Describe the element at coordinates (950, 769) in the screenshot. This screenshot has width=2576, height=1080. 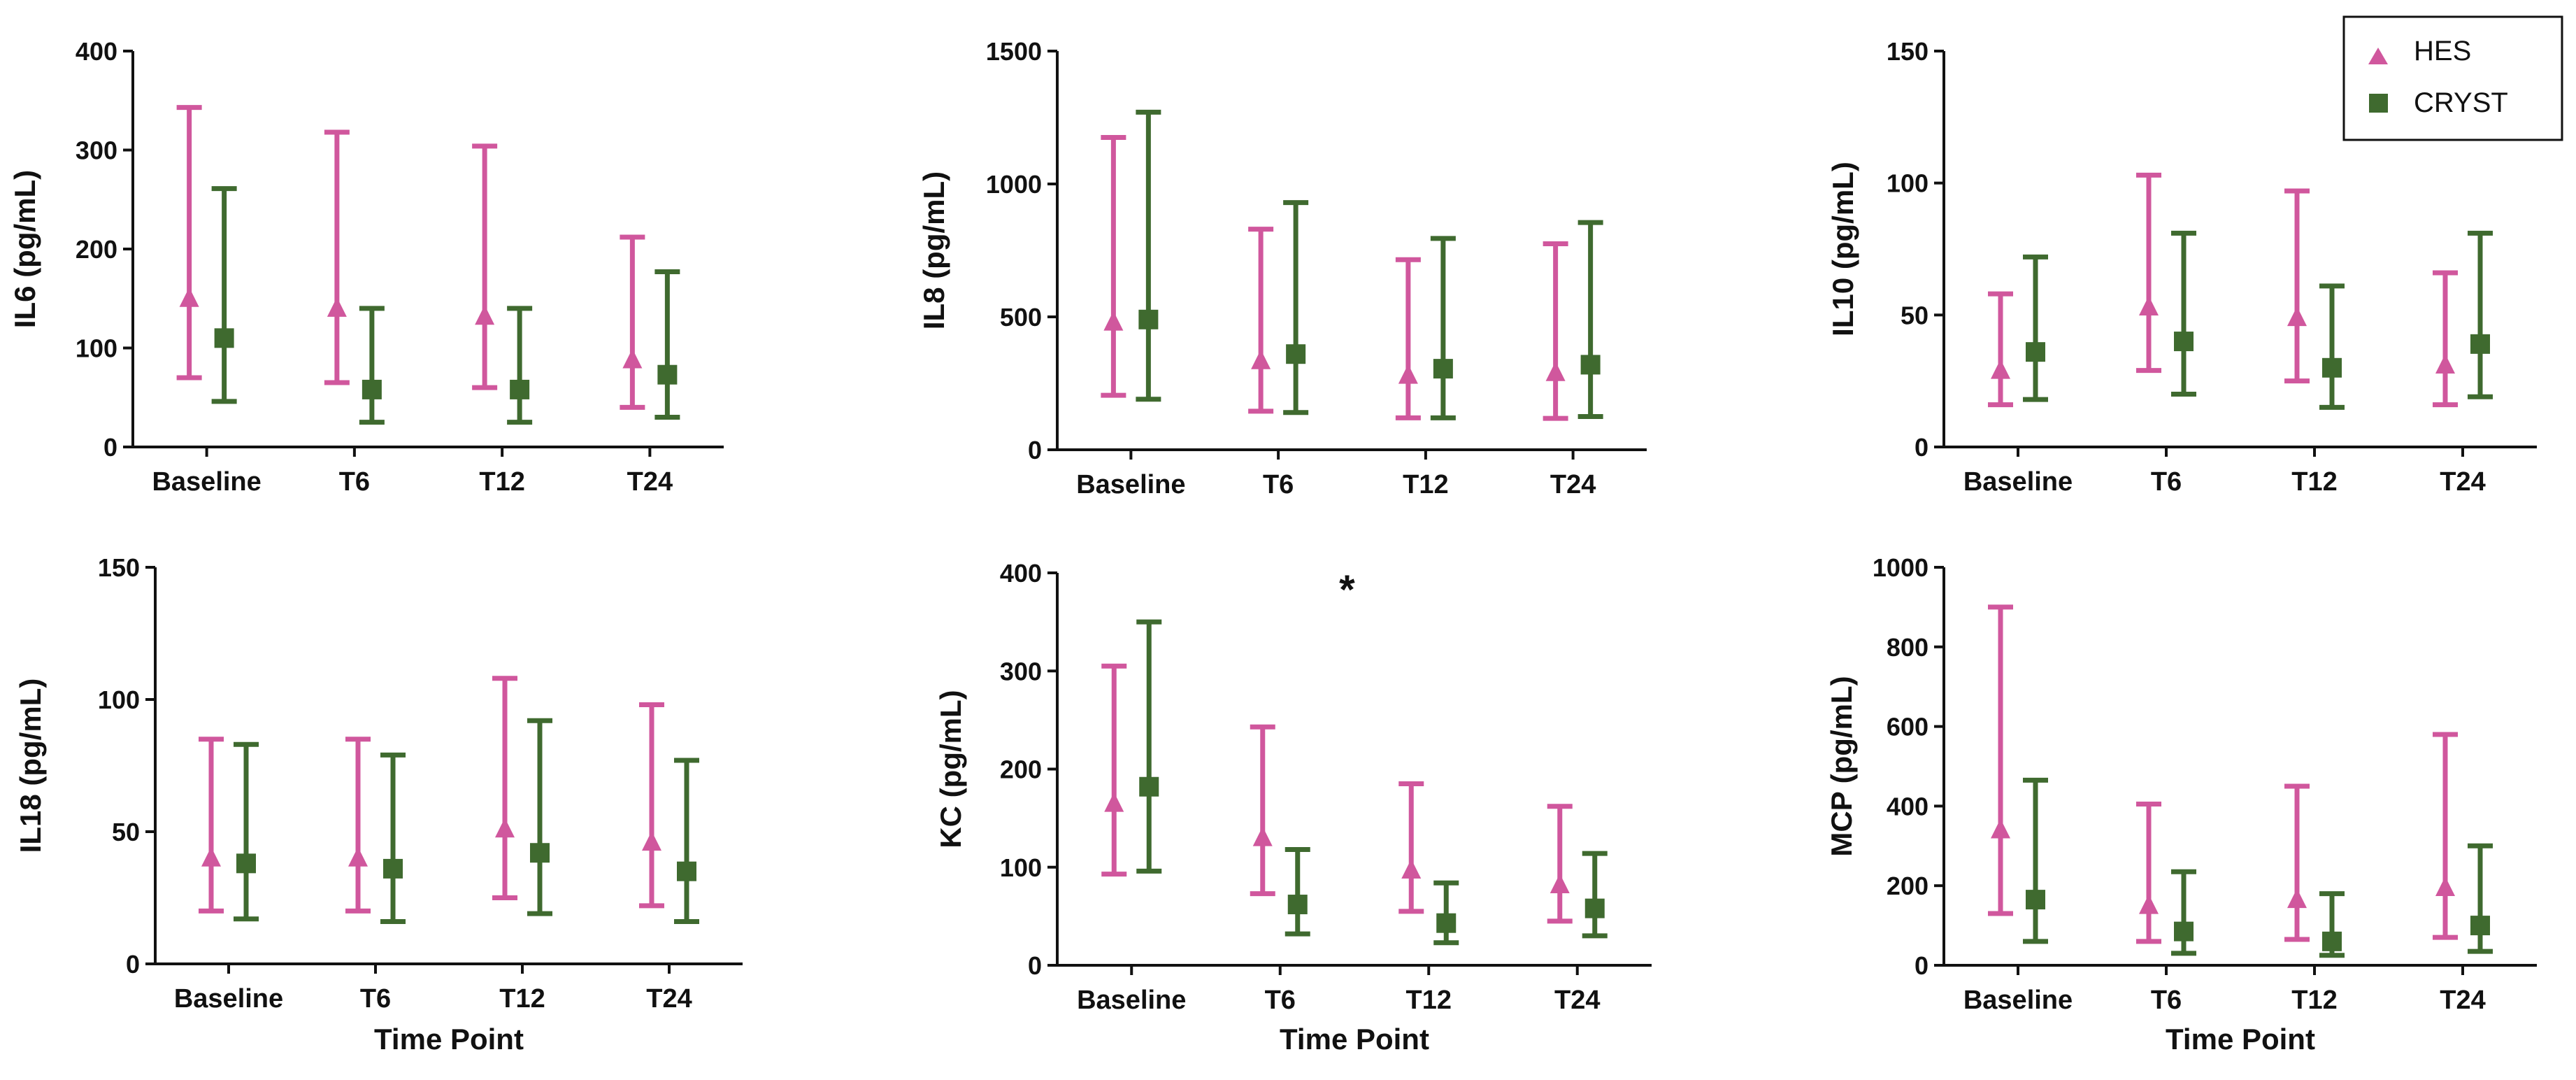
I see `y-axis-title: KC (pg/mL)` at that location.